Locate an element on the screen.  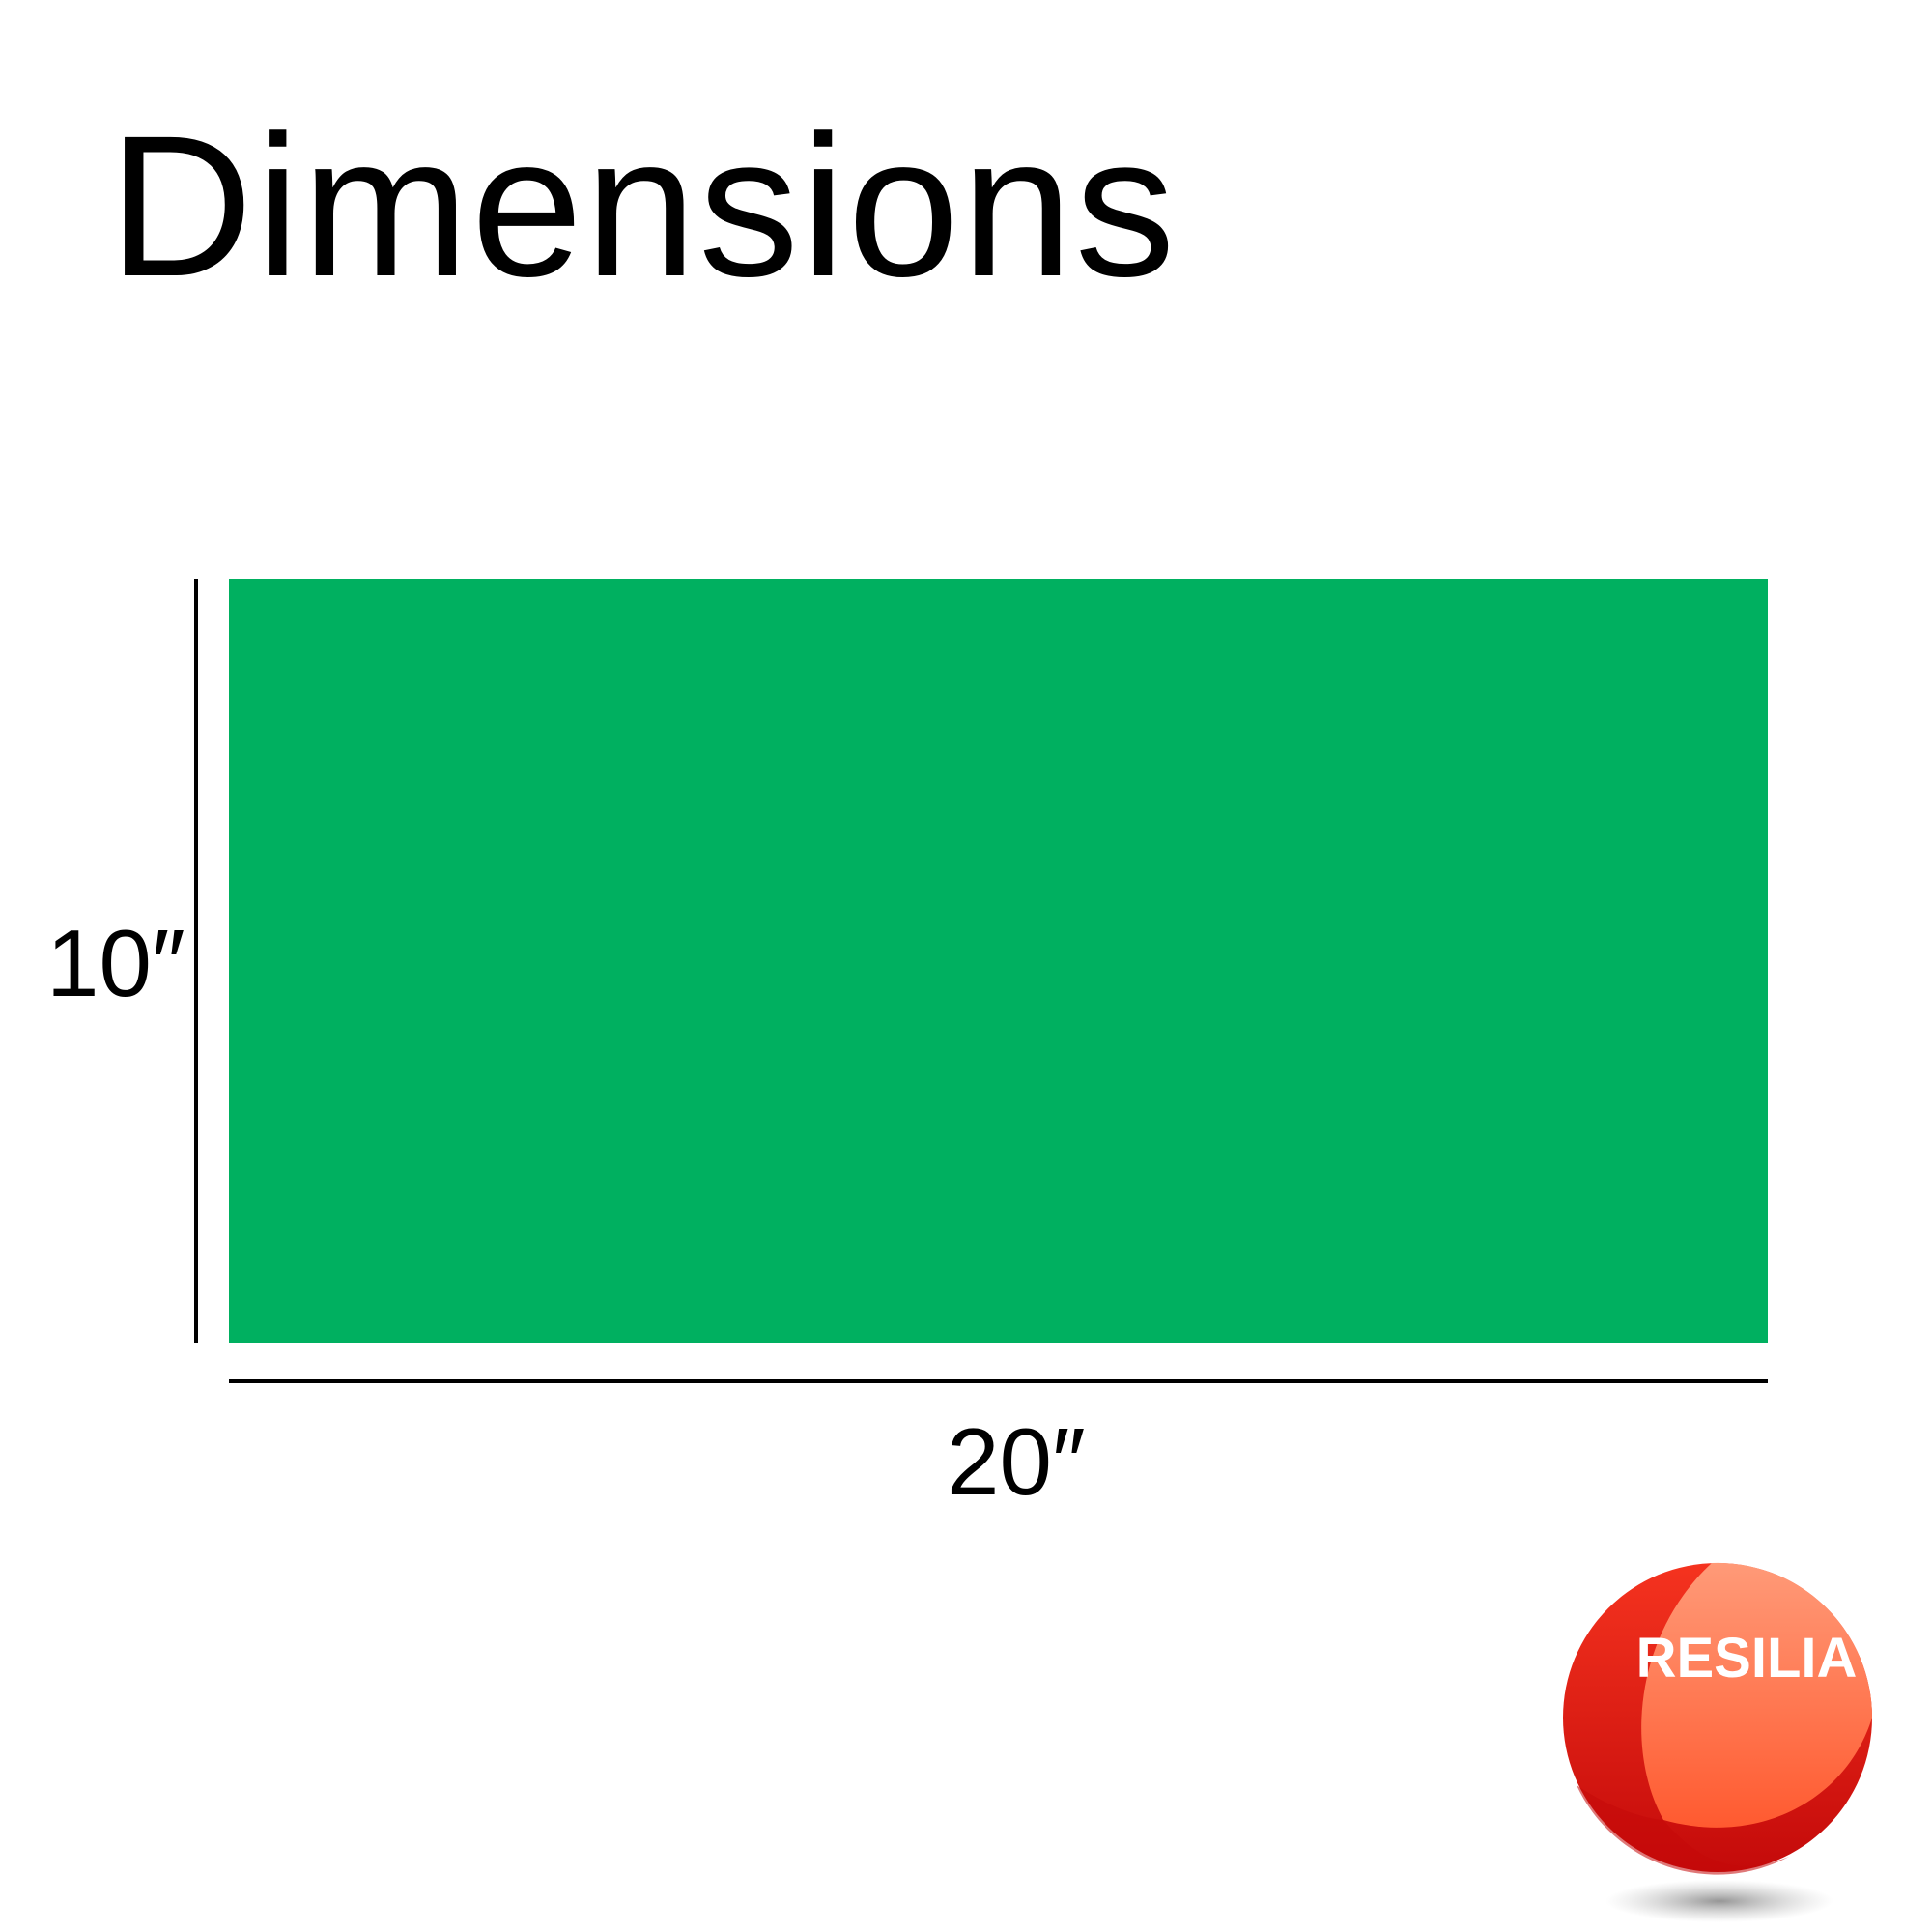
logo-shadow is located at coordinates (1719, 1901).